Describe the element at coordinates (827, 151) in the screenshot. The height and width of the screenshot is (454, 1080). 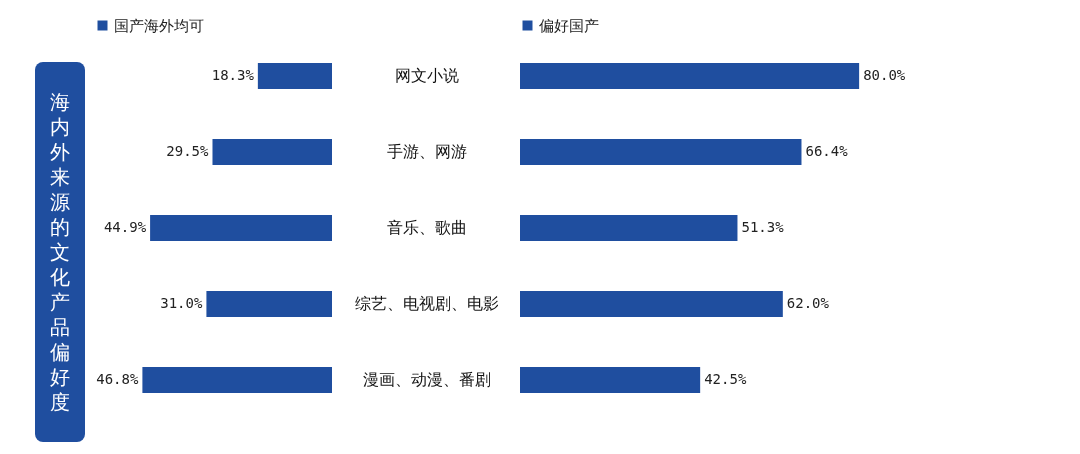
I see `data-label: 66.4%` at that location.